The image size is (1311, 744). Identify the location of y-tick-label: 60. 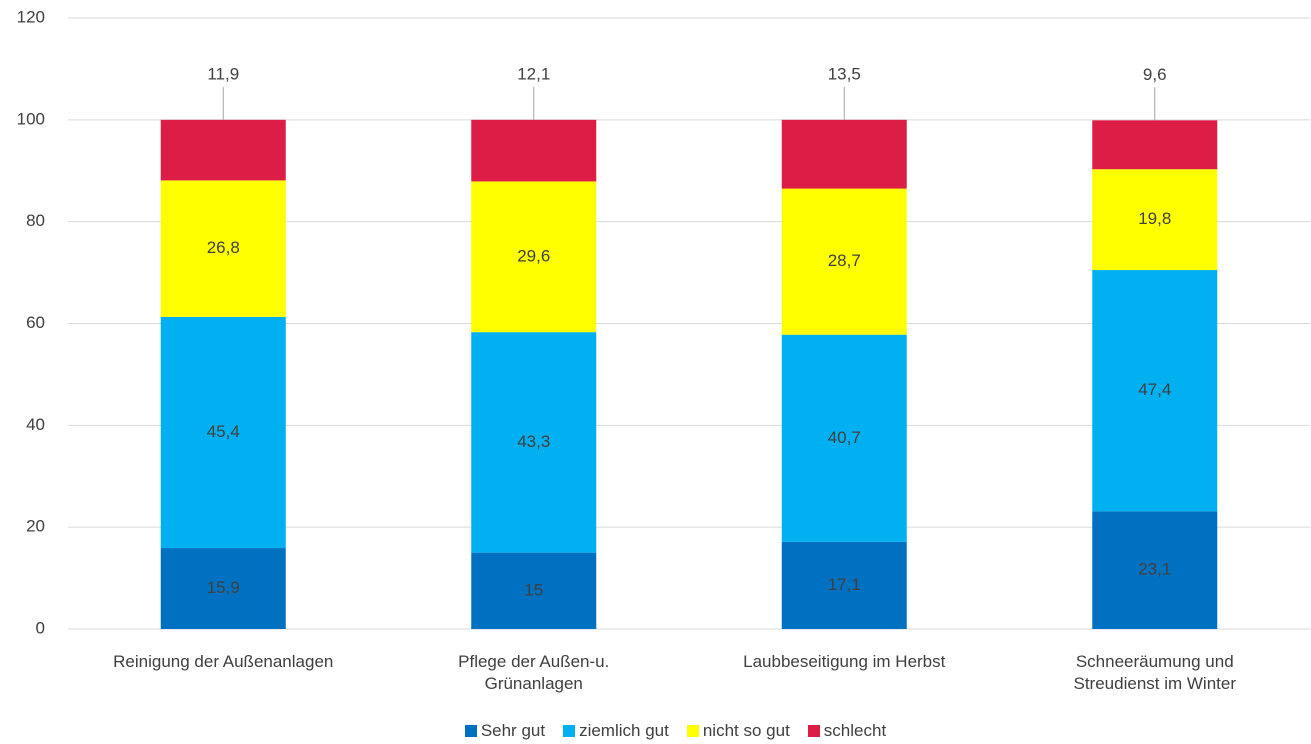
(35, 322).